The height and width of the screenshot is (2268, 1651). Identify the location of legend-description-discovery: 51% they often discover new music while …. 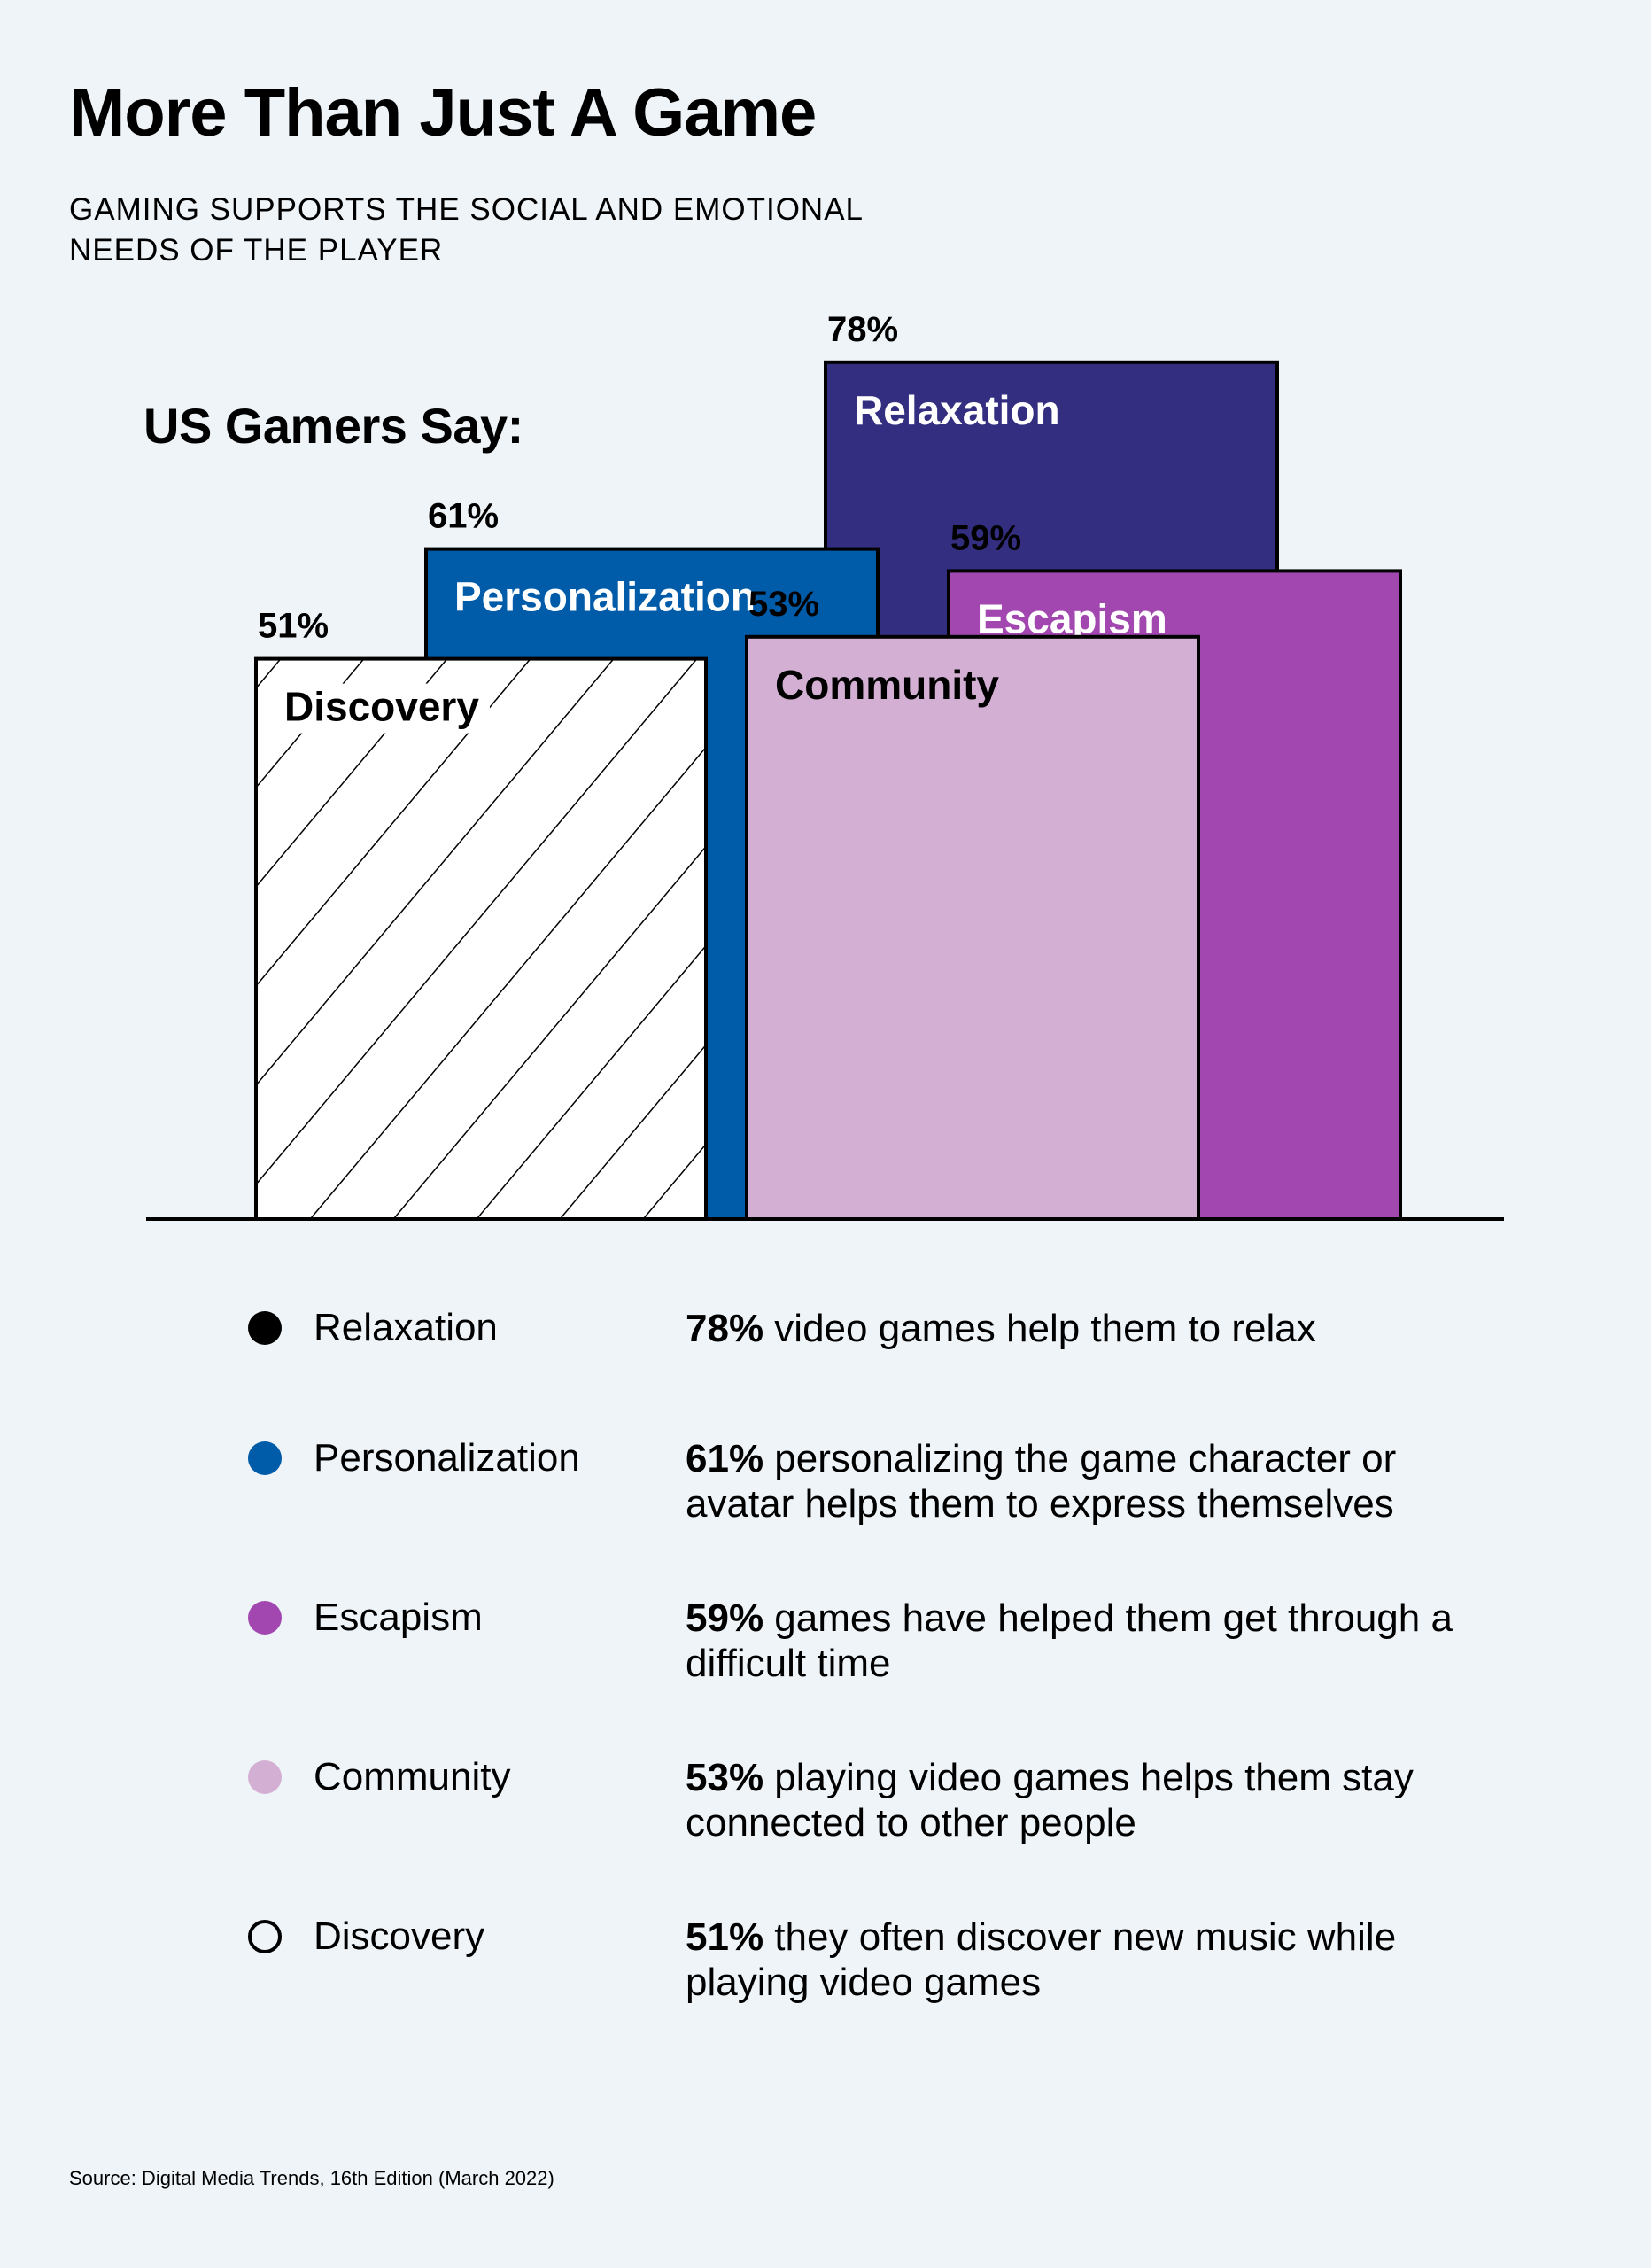
(1041, 1959).